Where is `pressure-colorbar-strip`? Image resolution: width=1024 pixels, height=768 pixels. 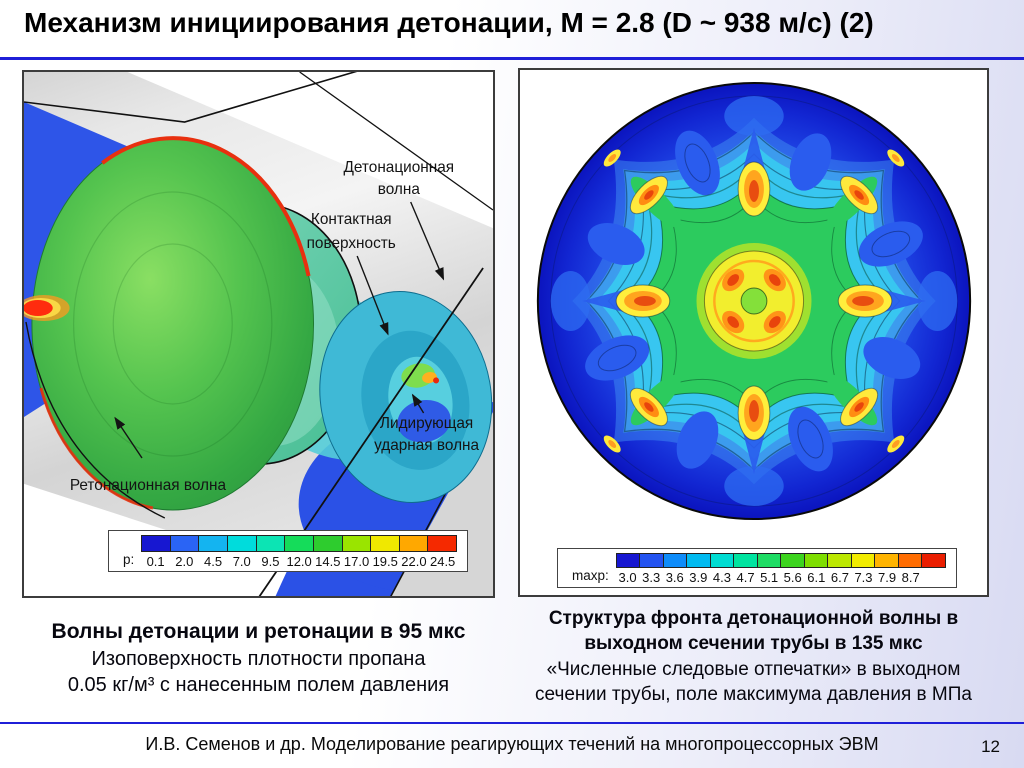 pressure-colorbar-strip is located at coordinates (299, 543).